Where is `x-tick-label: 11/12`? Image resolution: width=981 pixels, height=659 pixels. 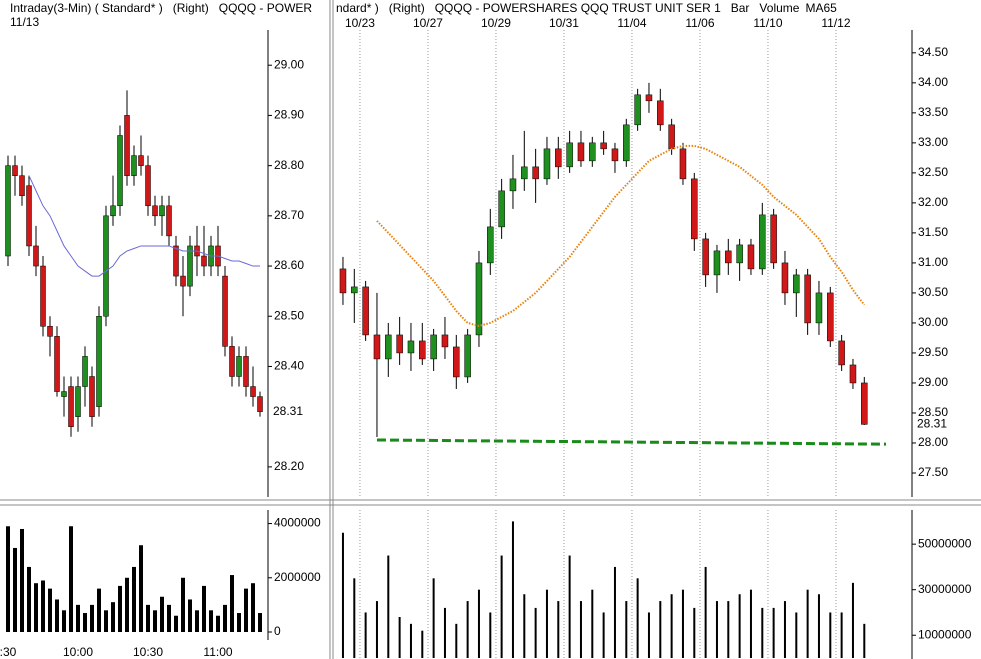
x-tick-label: 11/12 is located at coordinates (835, 23).